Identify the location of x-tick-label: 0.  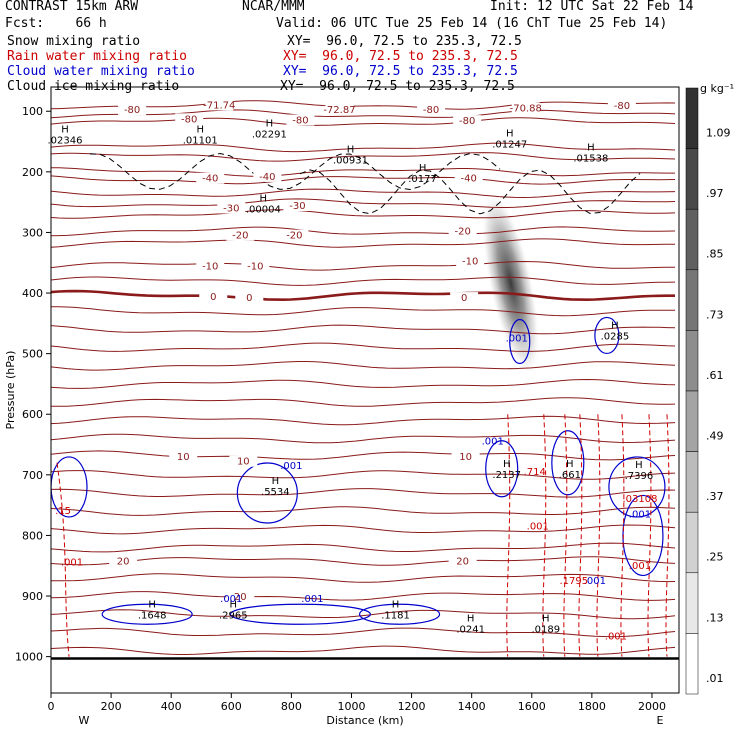
(51, 706).